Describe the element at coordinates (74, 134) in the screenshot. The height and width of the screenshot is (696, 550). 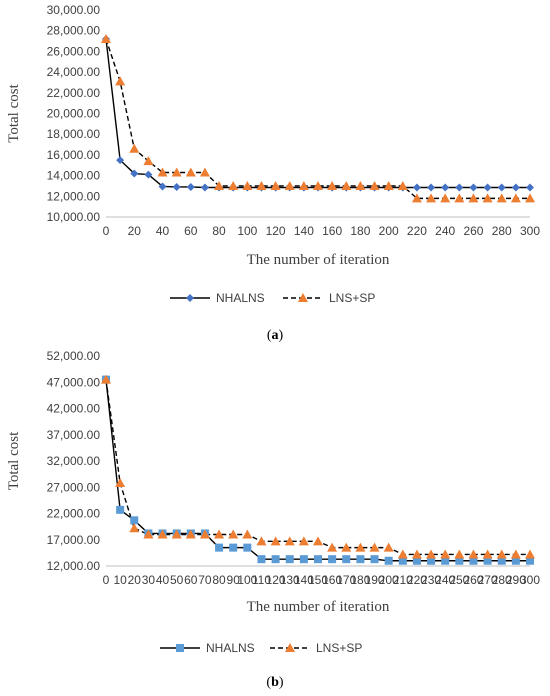
I see `y-tick-label: 18,000.00` at that location.